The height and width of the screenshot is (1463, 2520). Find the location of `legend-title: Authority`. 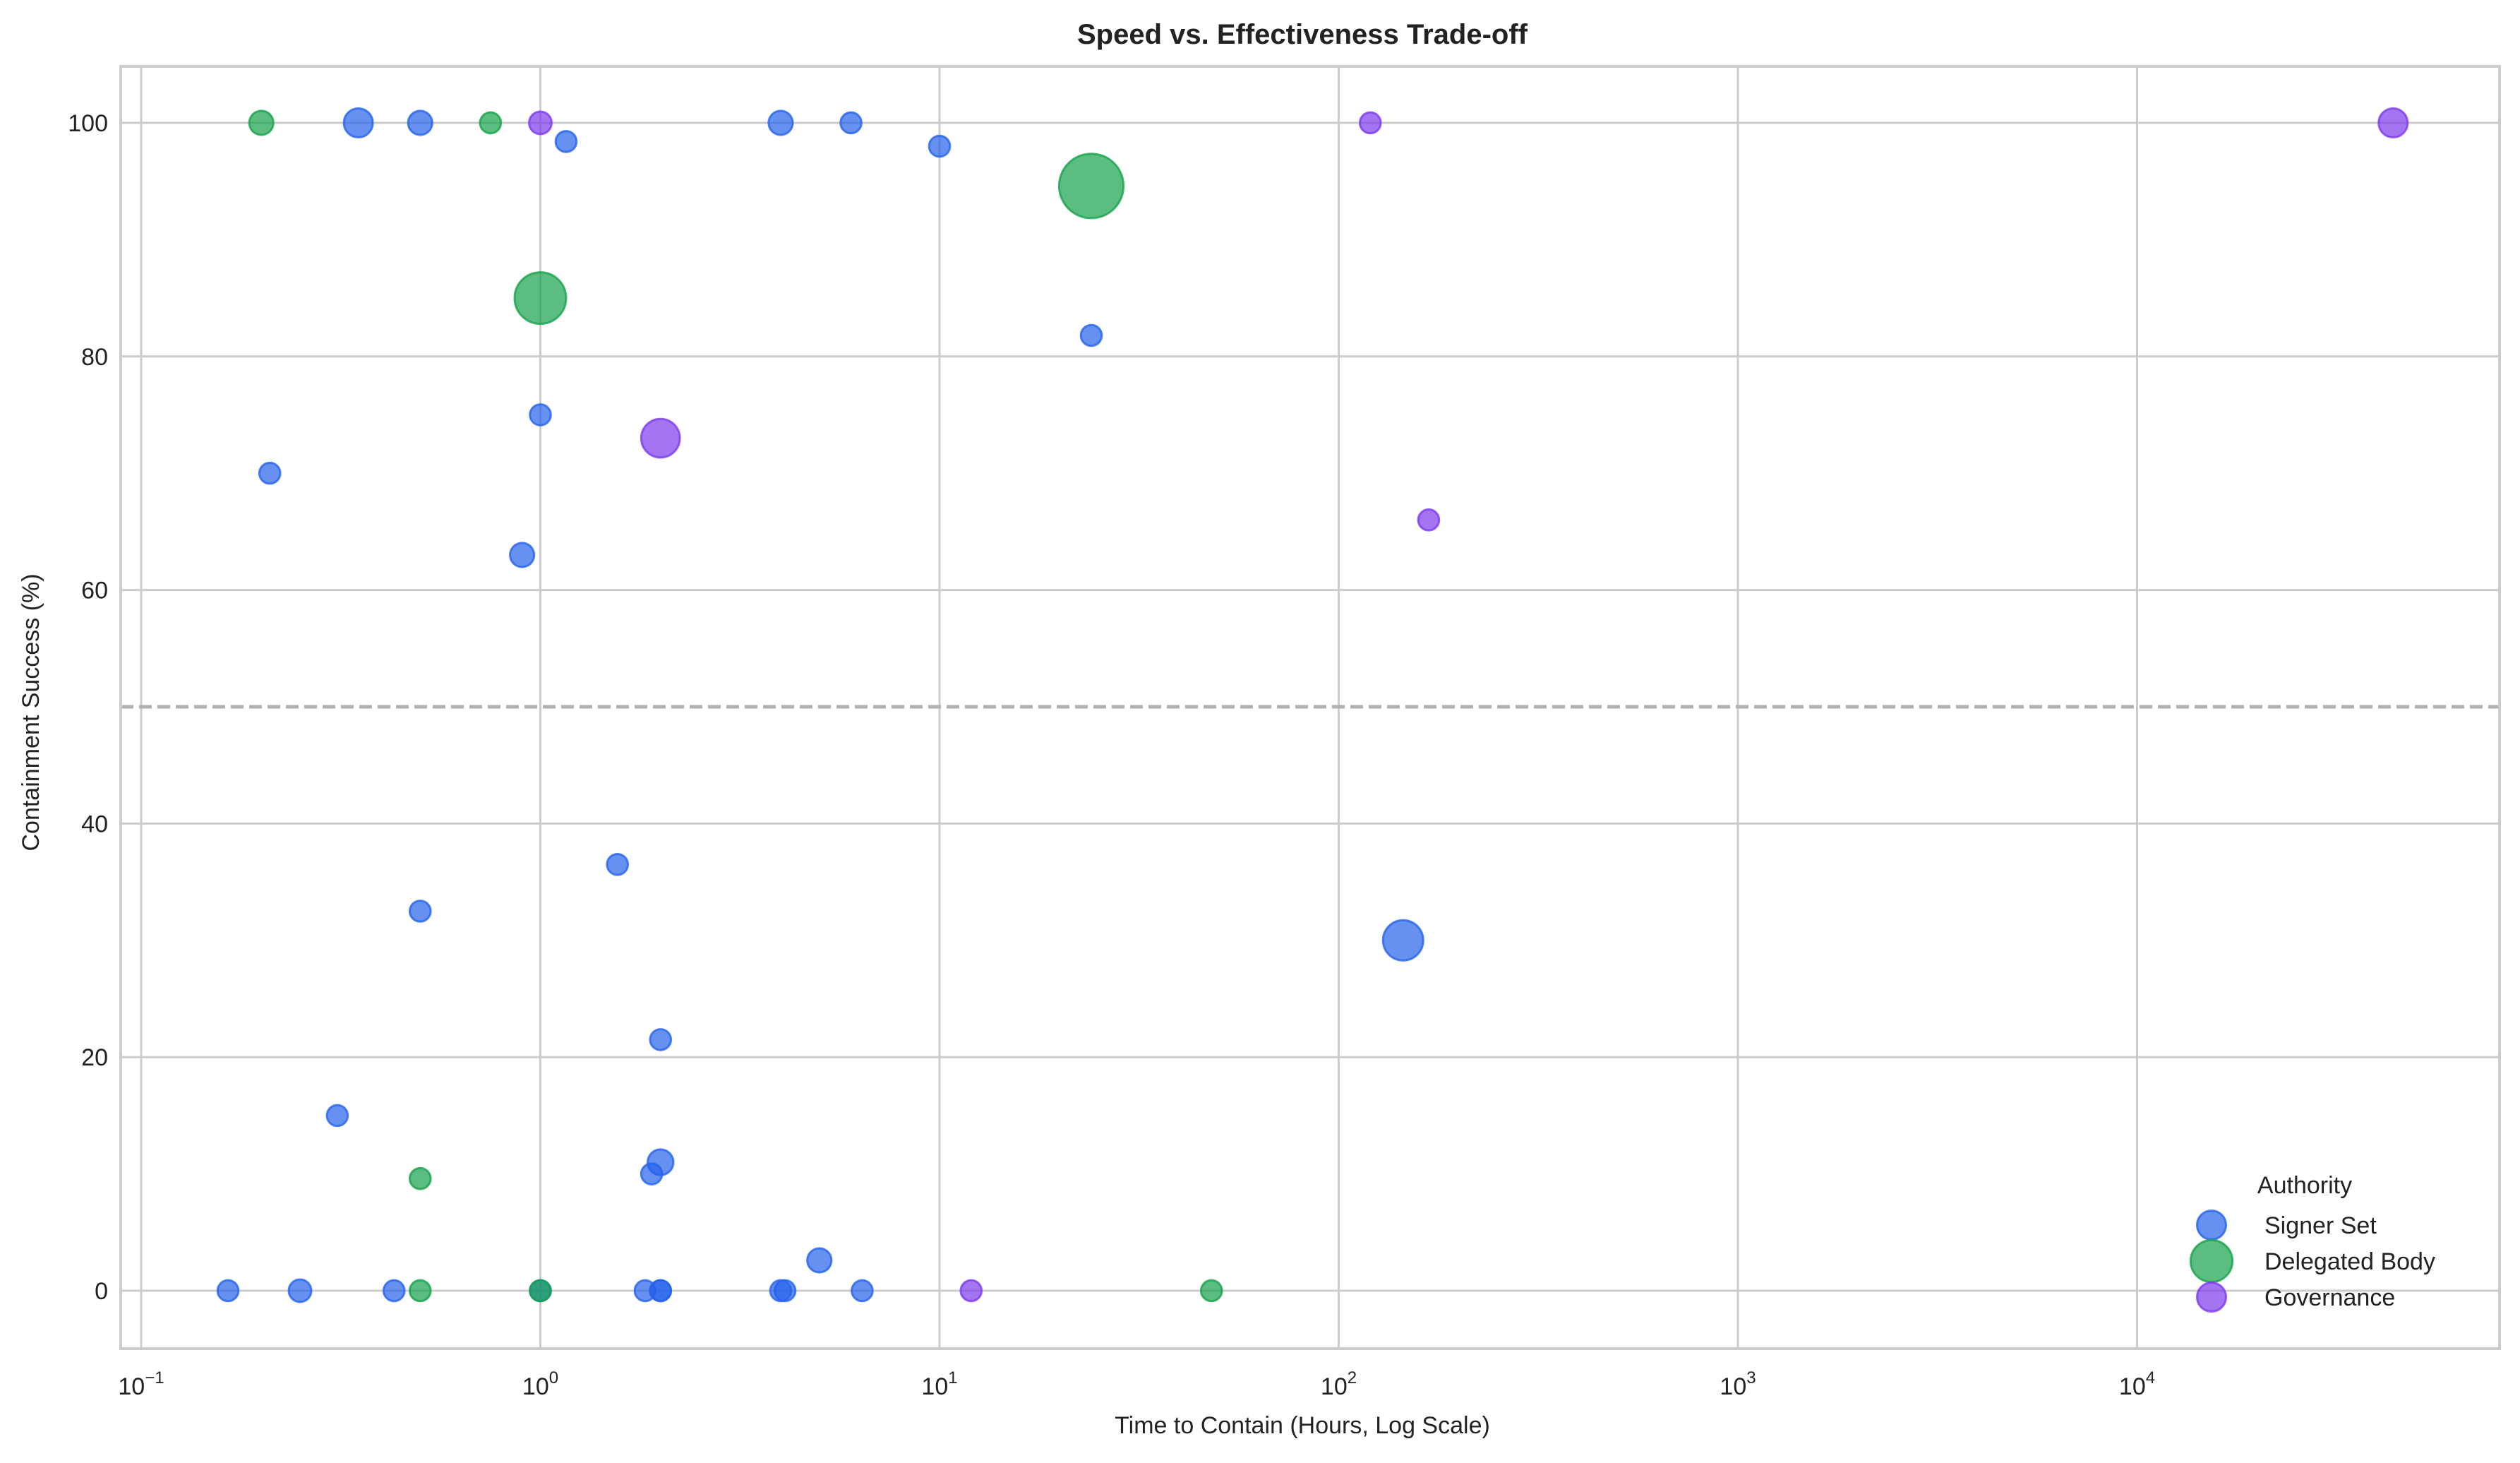

legend-title: Authority is located at coordinates (2305, 1185).